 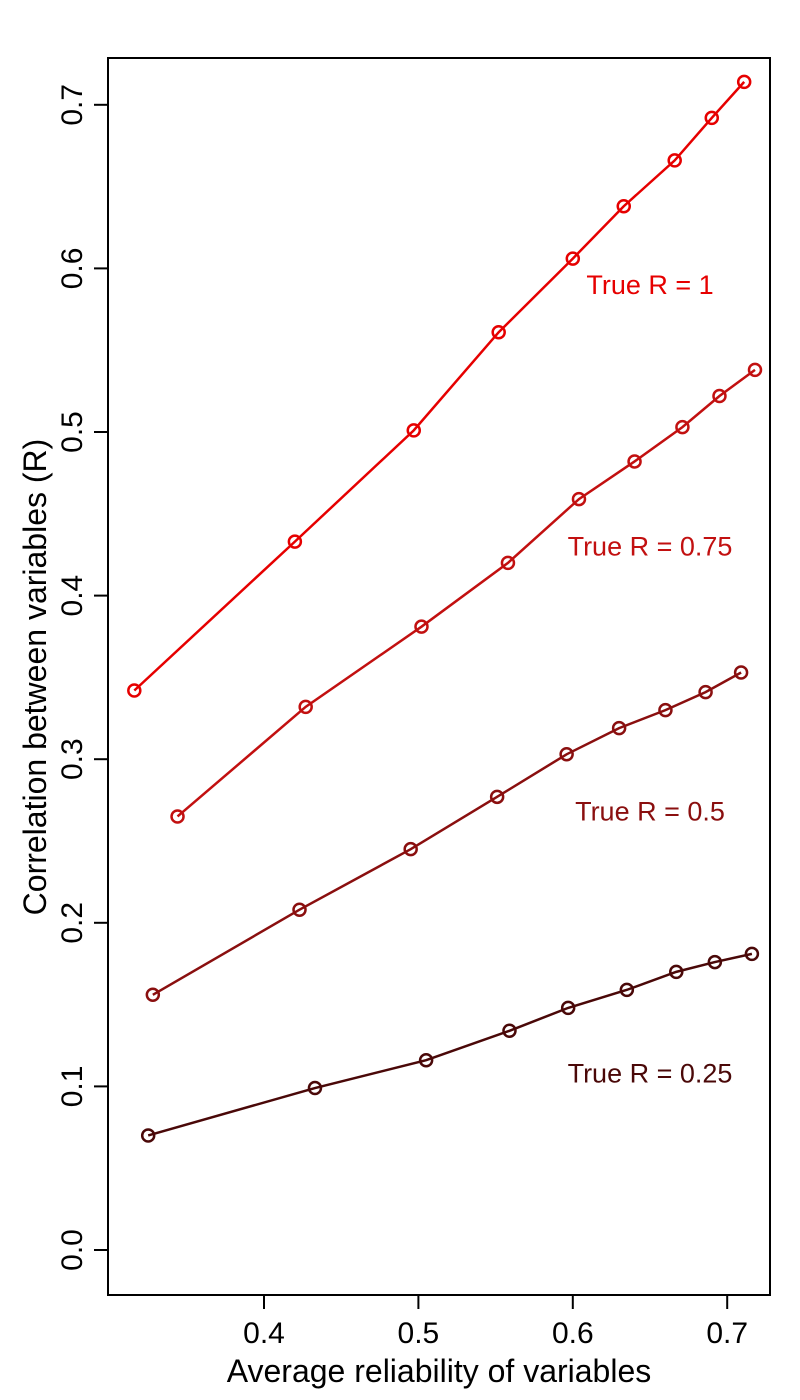 What do you see at coordinates (650, 1073) in the screenshot?
I see `series-label: True R = 0.25` at bounding box center [650, 1073].